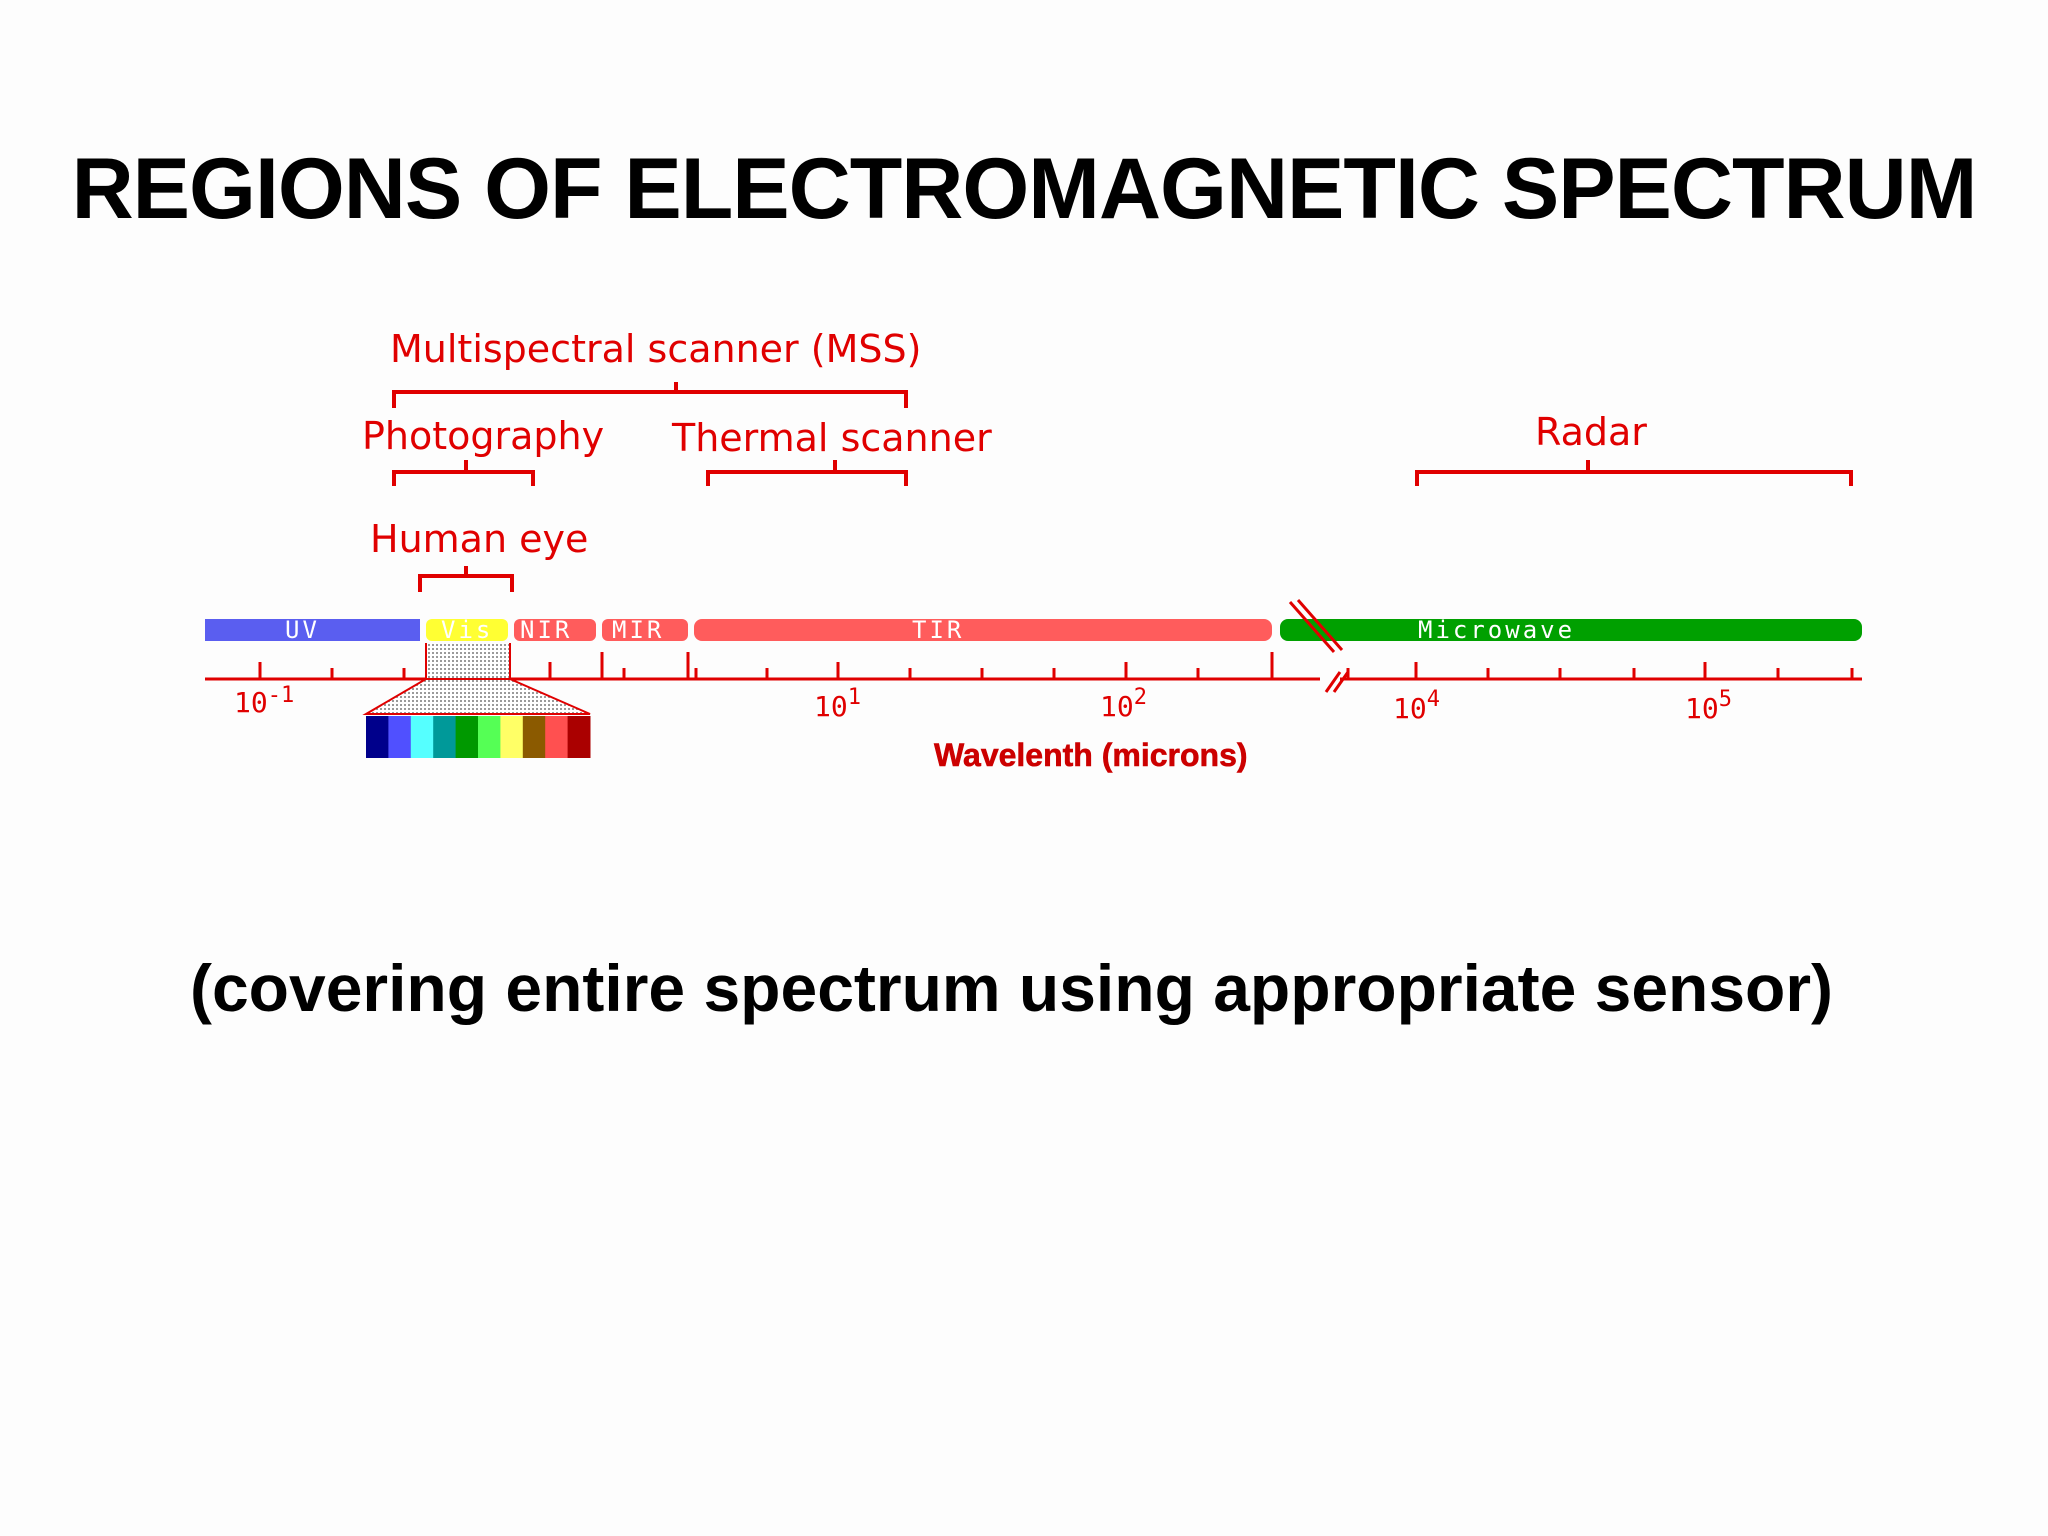 Image resolution: width=2048 pixels, height=1536 pixels. What do you see at coordinates (1024, 189) in the screenshot?
I see `slide-title: REGIONS OF ELECTROMAGNETIC SPECTRUM` at bounding box center [1024, 189].